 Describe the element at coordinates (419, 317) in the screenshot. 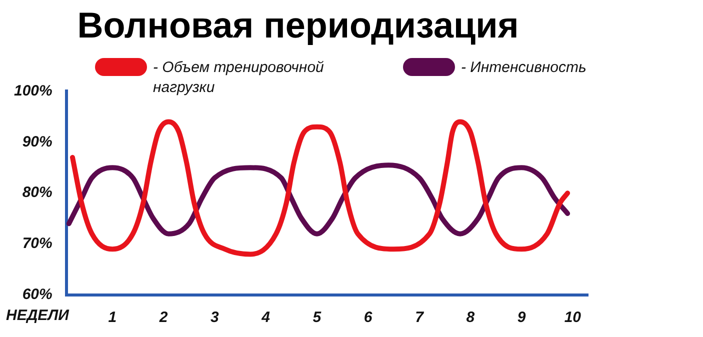

I see `x-tick-label: 7` at that location.